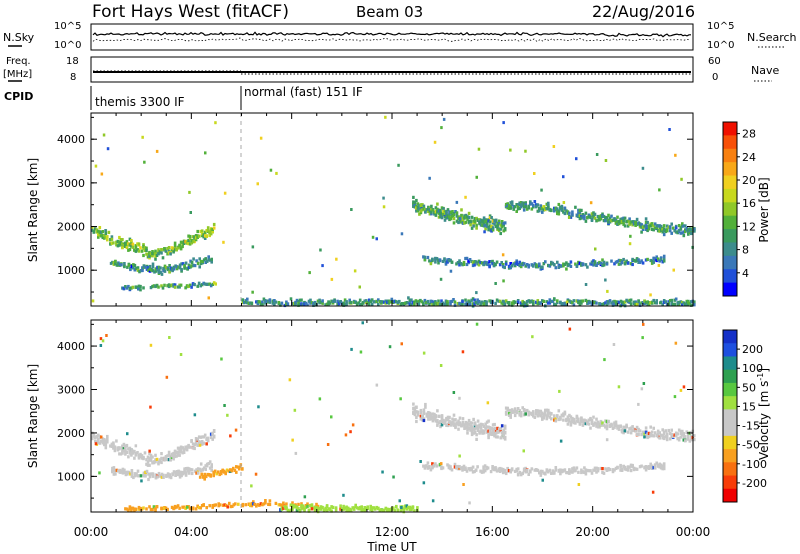 This screenshot has width=800, height=554. What do you see at coordinates (71, 270) in the screenshot?
I see `power-ytick-label-0: 1000` at bounding box center [71, 270].